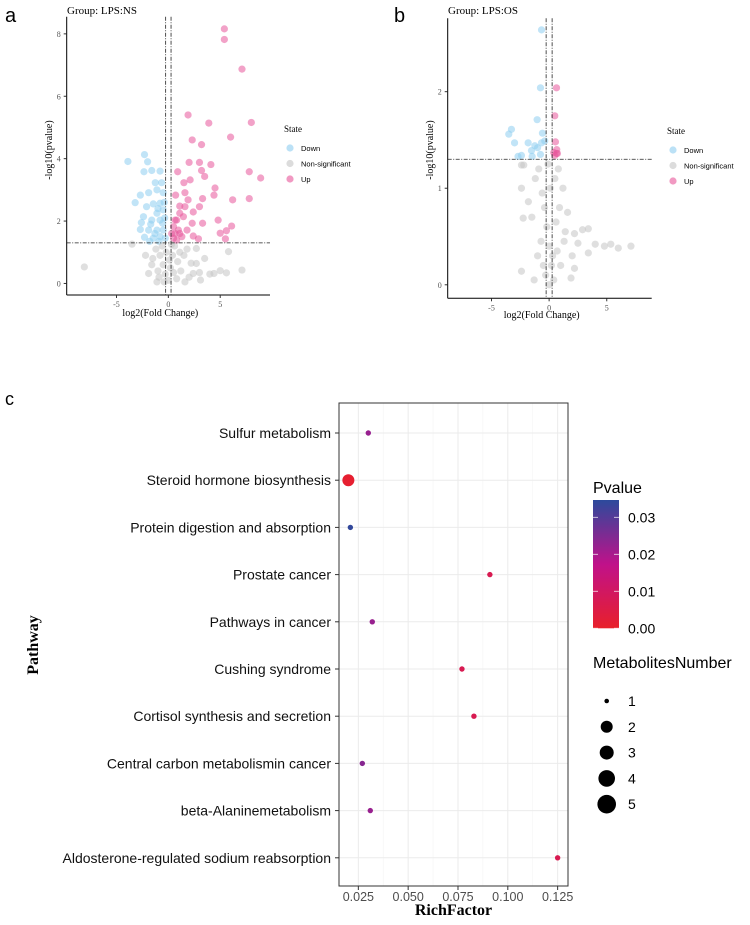 The height and width of the screenshot is (925, 750). What do you see at coordinates (483, 11) in the screenshot?
I see `plot-title: Group: LPS:OS` at bounding box center [483, 11].